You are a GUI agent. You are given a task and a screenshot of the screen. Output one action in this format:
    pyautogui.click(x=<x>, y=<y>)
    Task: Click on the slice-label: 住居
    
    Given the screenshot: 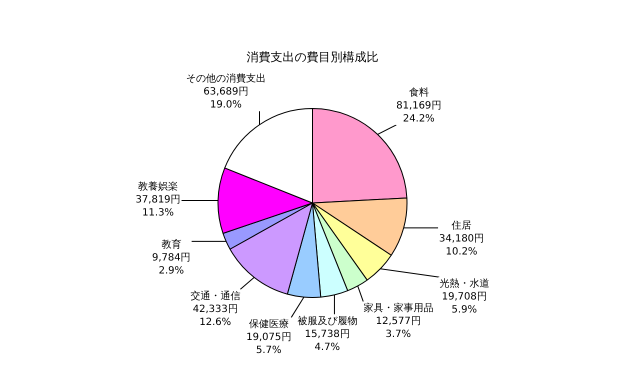 What is the action you would take?
    pyautogui.click(x=462, y=226)
    